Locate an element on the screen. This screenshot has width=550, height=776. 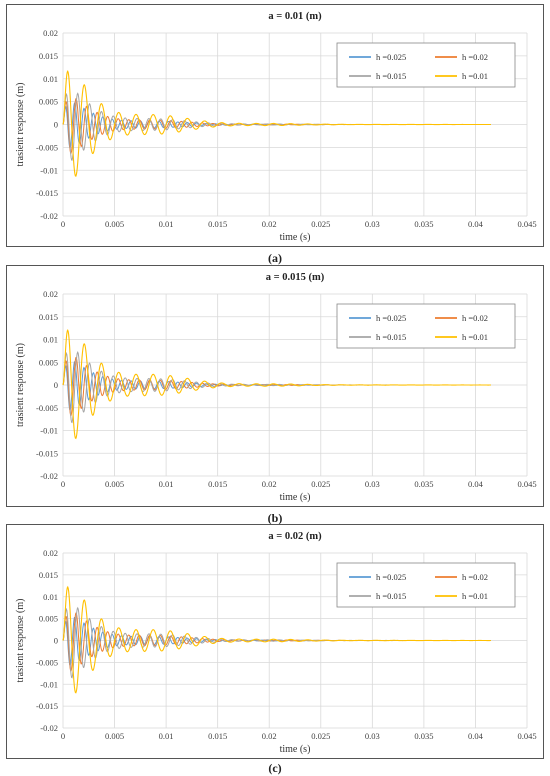
caption-a: (a) is located at coordinates (275, 258).